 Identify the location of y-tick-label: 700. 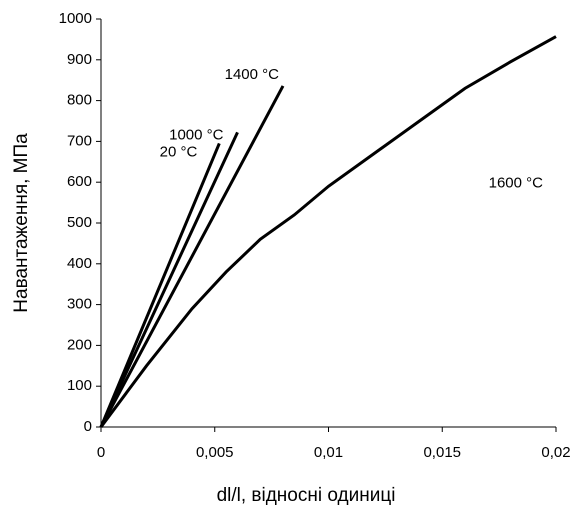
(79, 140).